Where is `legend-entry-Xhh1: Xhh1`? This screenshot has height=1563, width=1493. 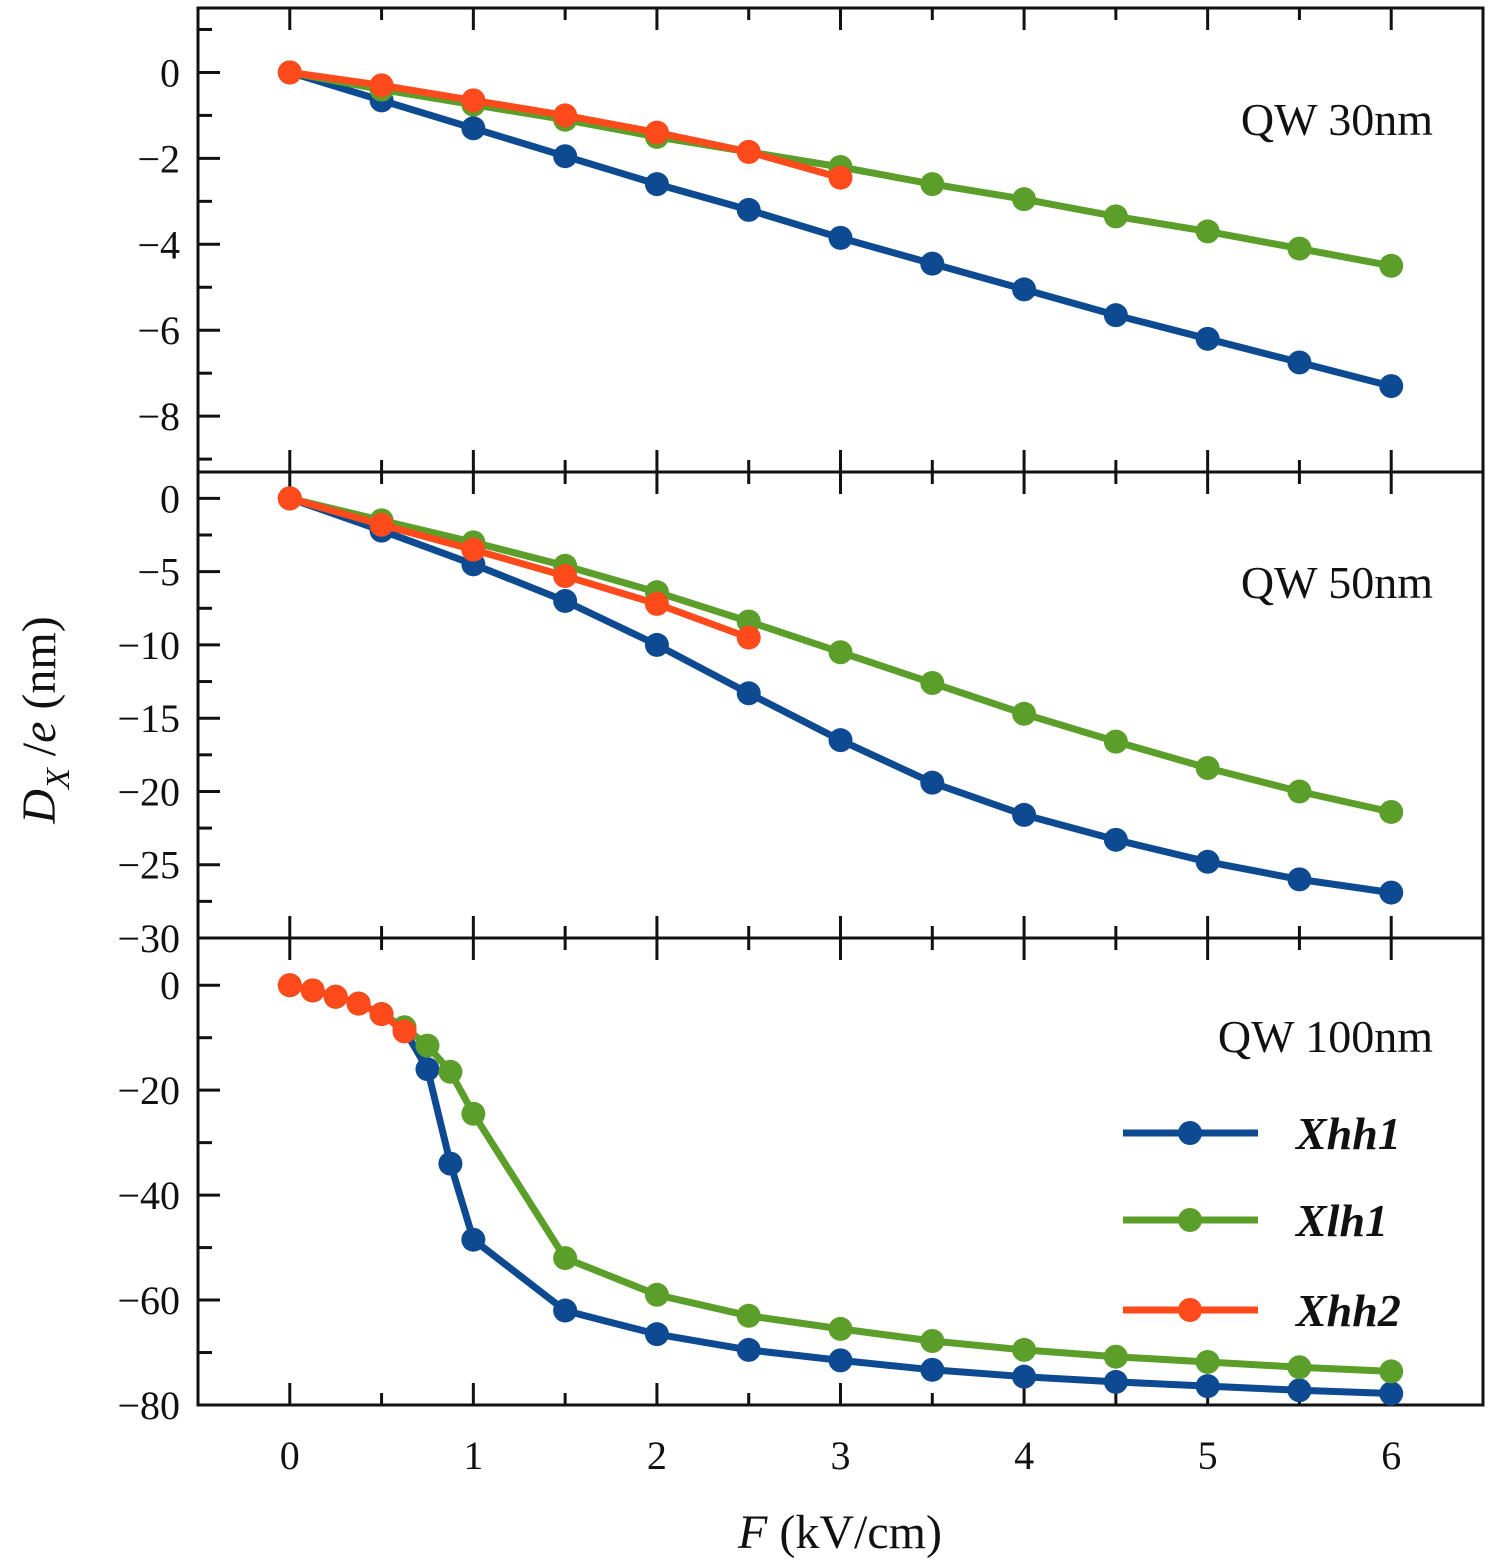
legend-entry-Xhh1: Xhh1 is located at coordinates (1262, 1133).